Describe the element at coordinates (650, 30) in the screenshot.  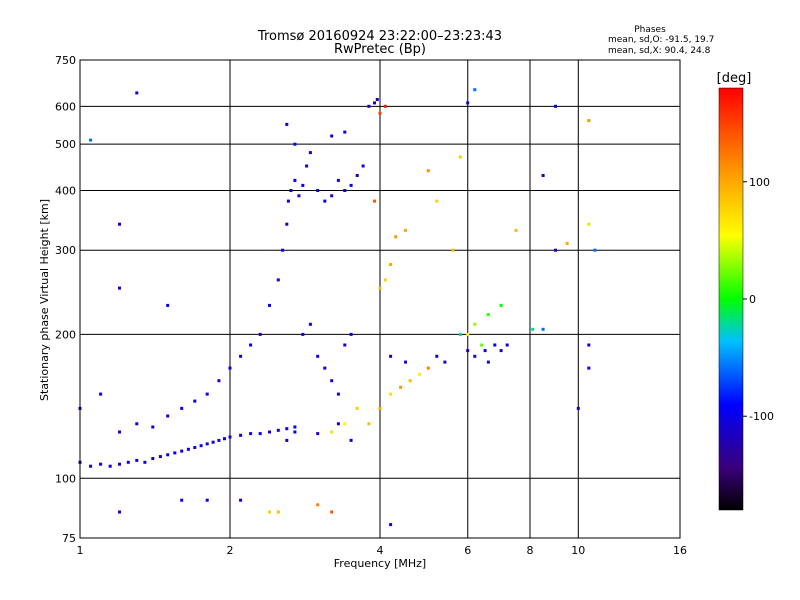
I see `stats-heading: Phases` at that location.